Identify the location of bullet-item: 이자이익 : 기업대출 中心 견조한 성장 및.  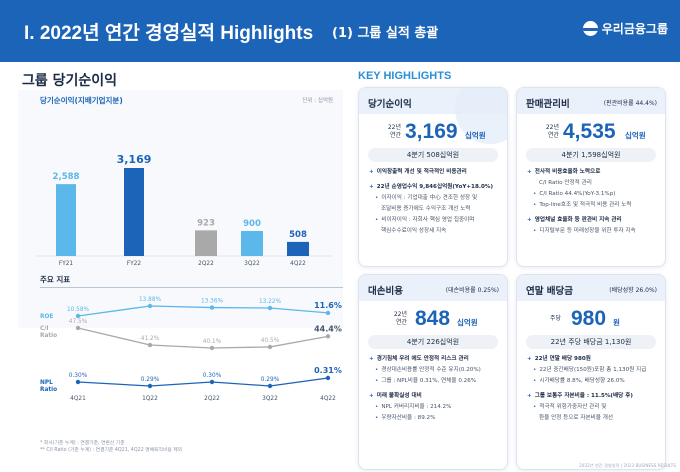
(438, 198).